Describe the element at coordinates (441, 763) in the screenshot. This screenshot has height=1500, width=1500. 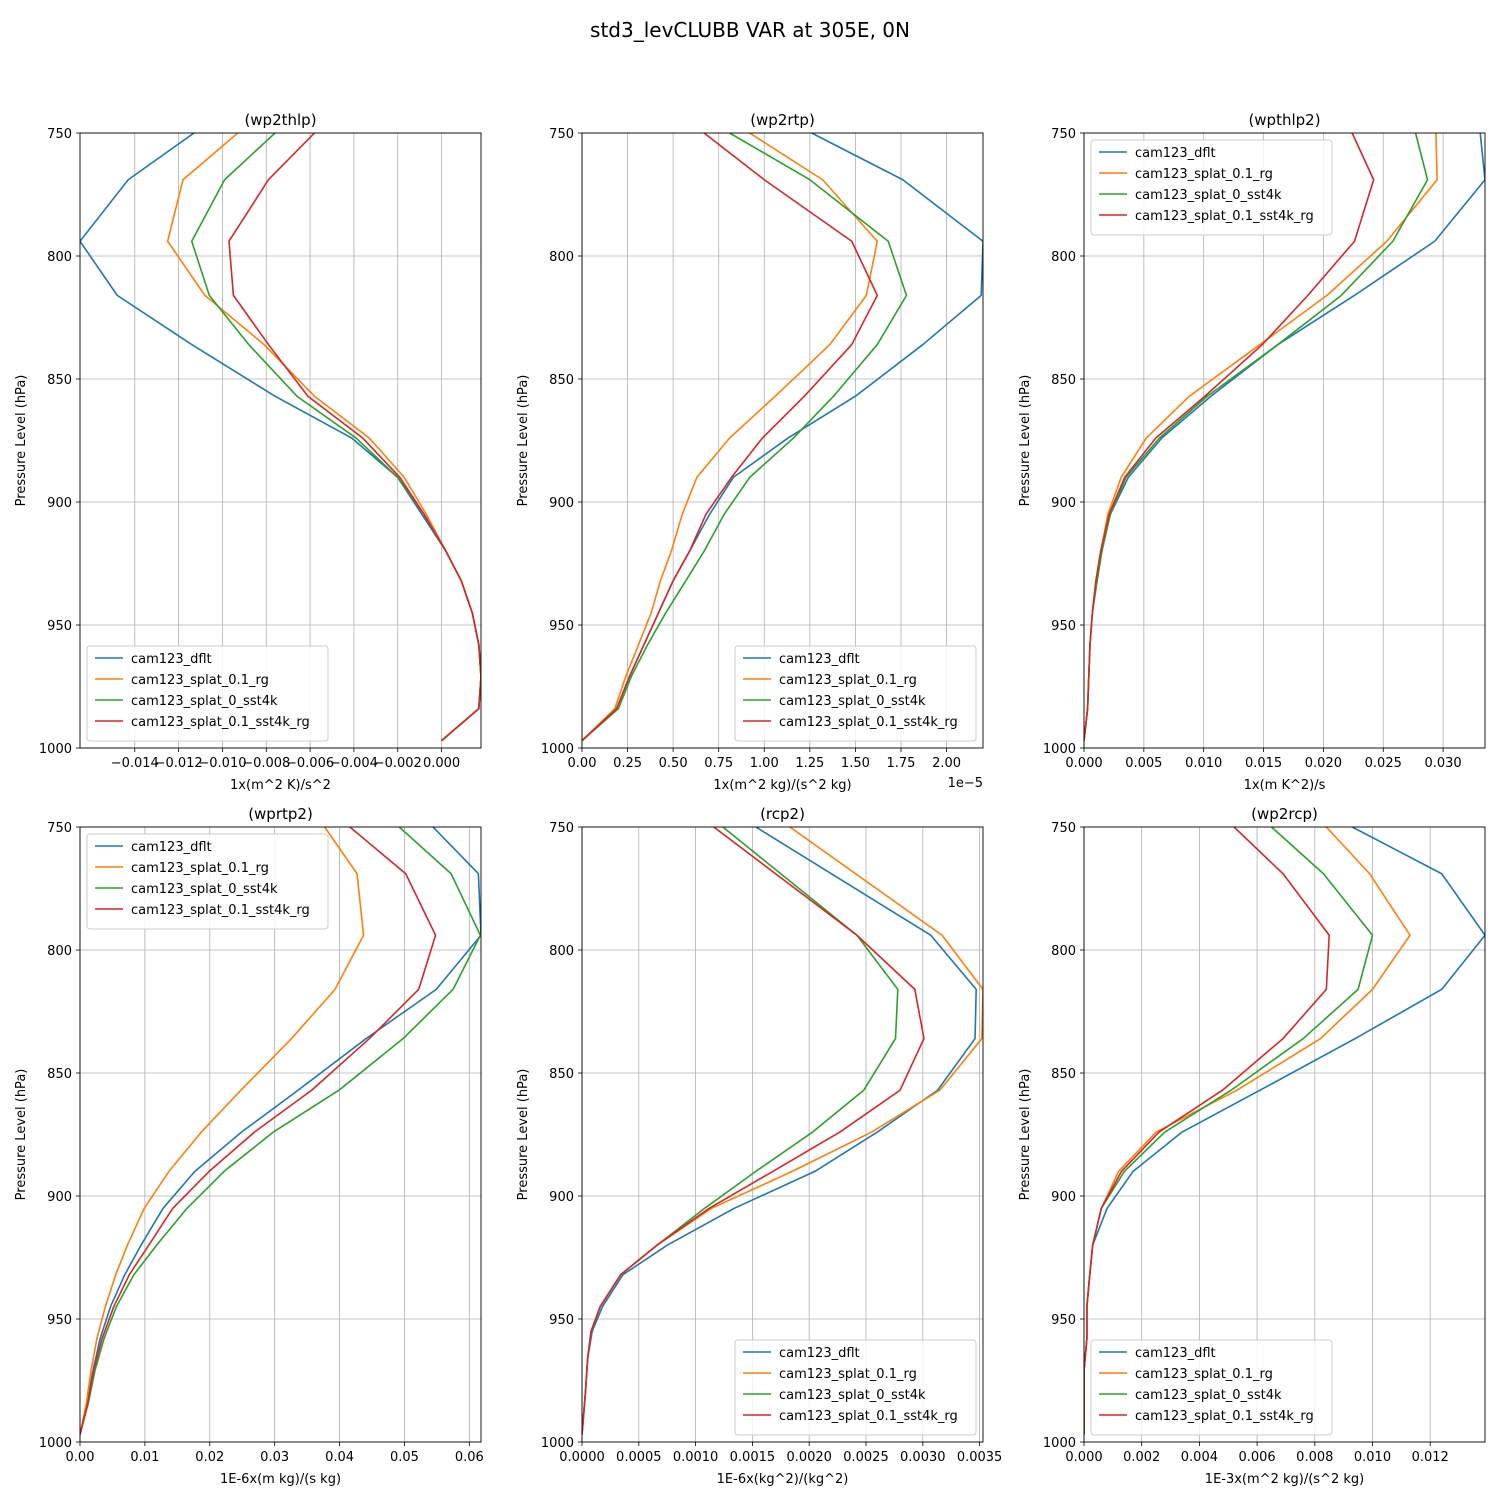
I see `x-tick-label: 0.000` at that location.